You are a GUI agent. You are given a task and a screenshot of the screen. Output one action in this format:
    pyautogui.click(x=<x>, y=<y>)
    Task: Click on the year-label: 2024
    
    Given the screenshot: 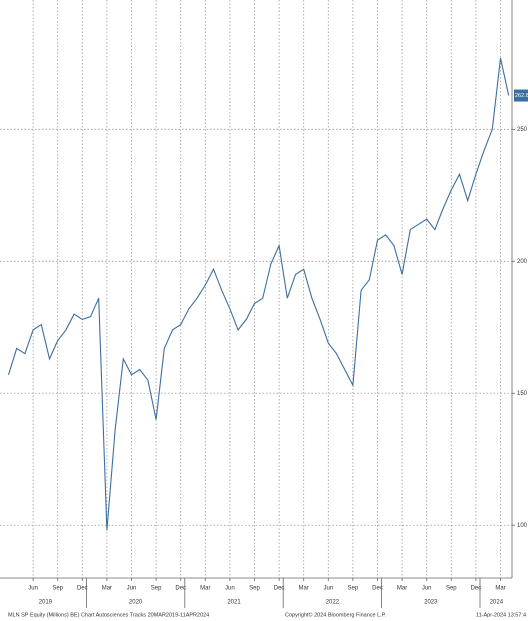 What is the action you would take?
    pyautogui.click(x=497, y=603)
    